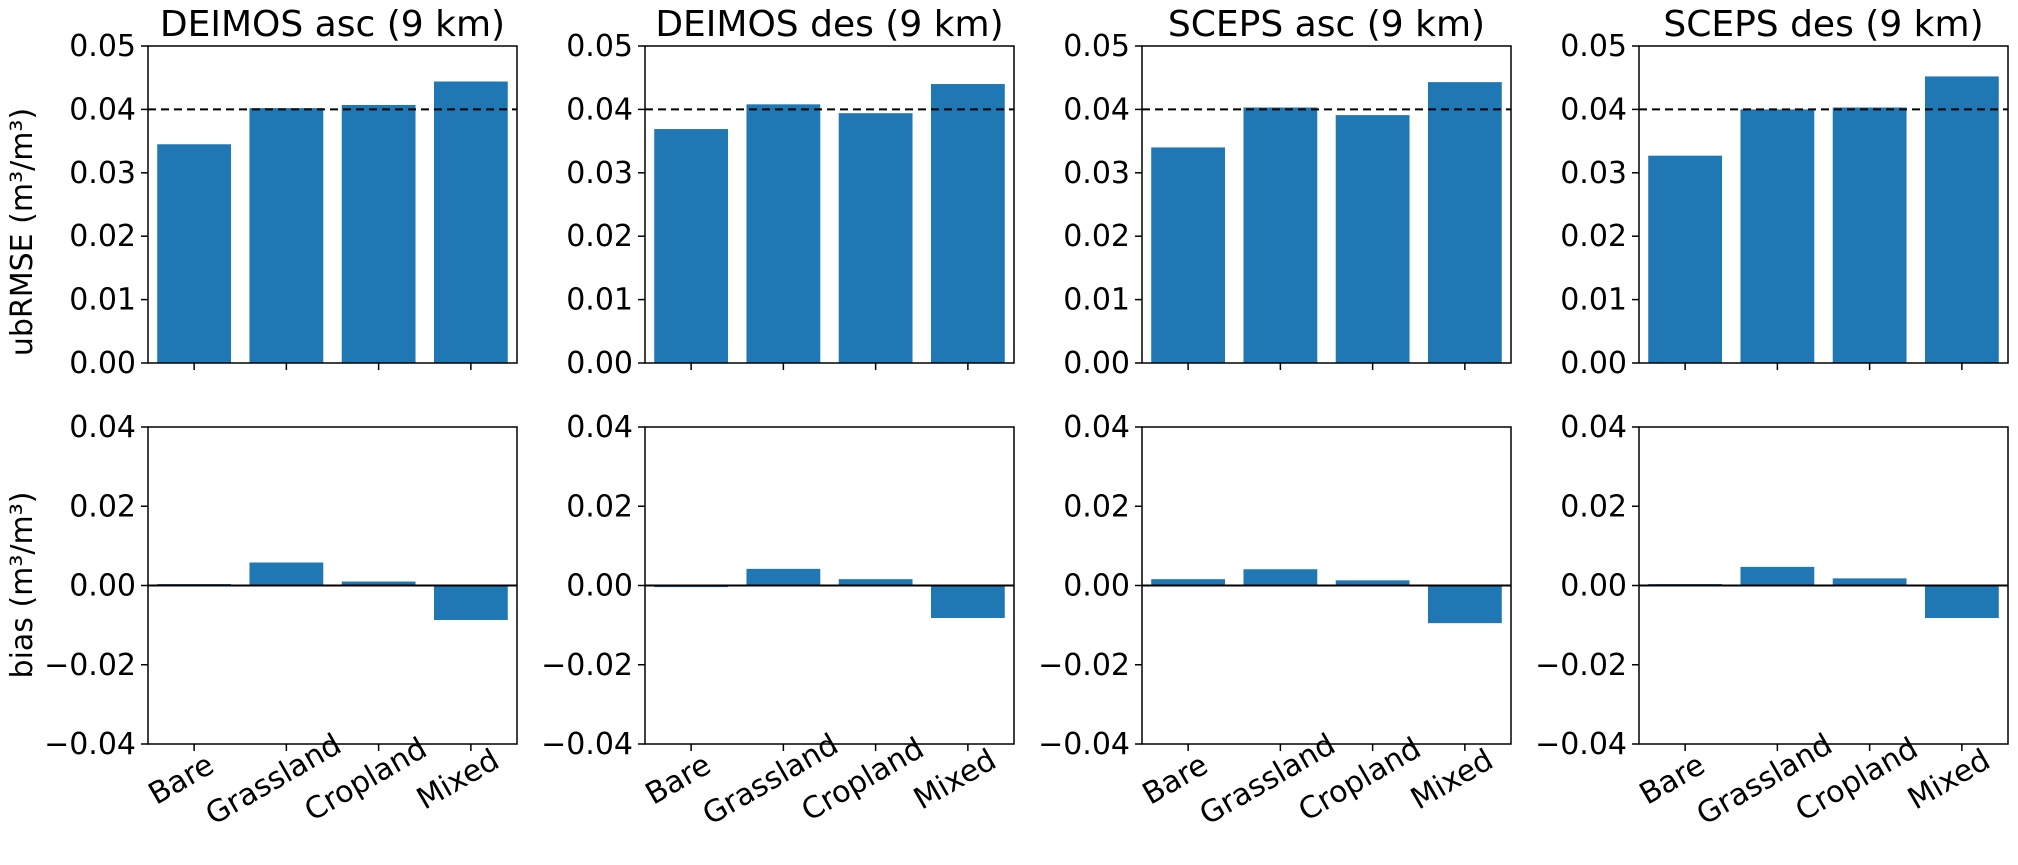 The height and width of the screenshot is (865, 2018). I want to click on ylabel-ubrmse: ubRMSE (m³/m³), so click(22, 232).